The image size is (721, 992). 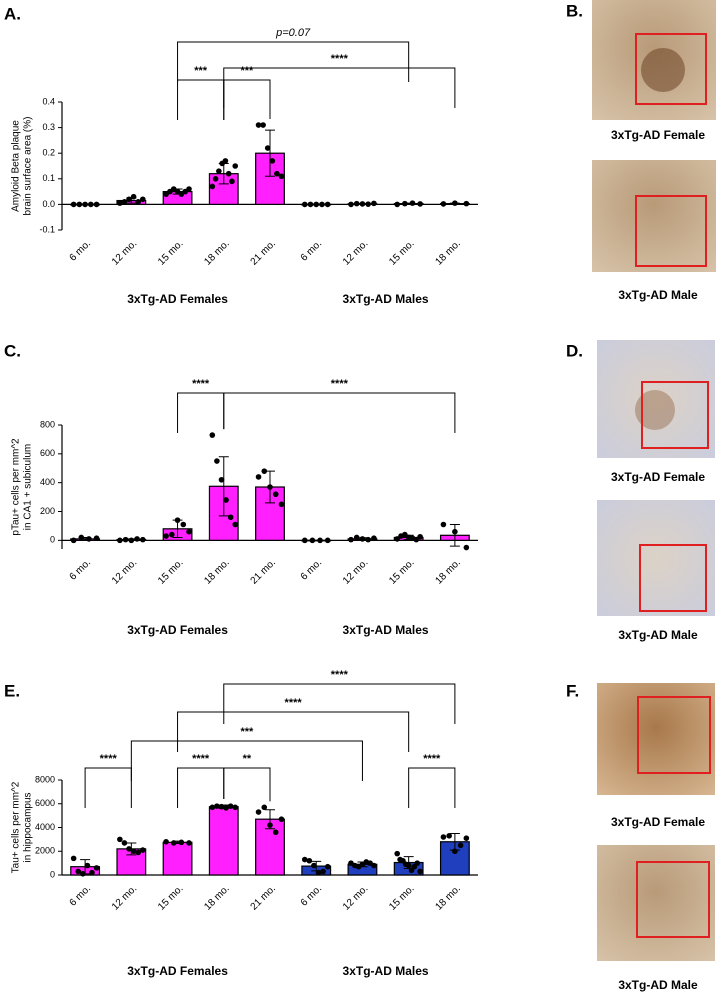 I want to click on y-tick-label: 6000, so click(x=45, y=803).